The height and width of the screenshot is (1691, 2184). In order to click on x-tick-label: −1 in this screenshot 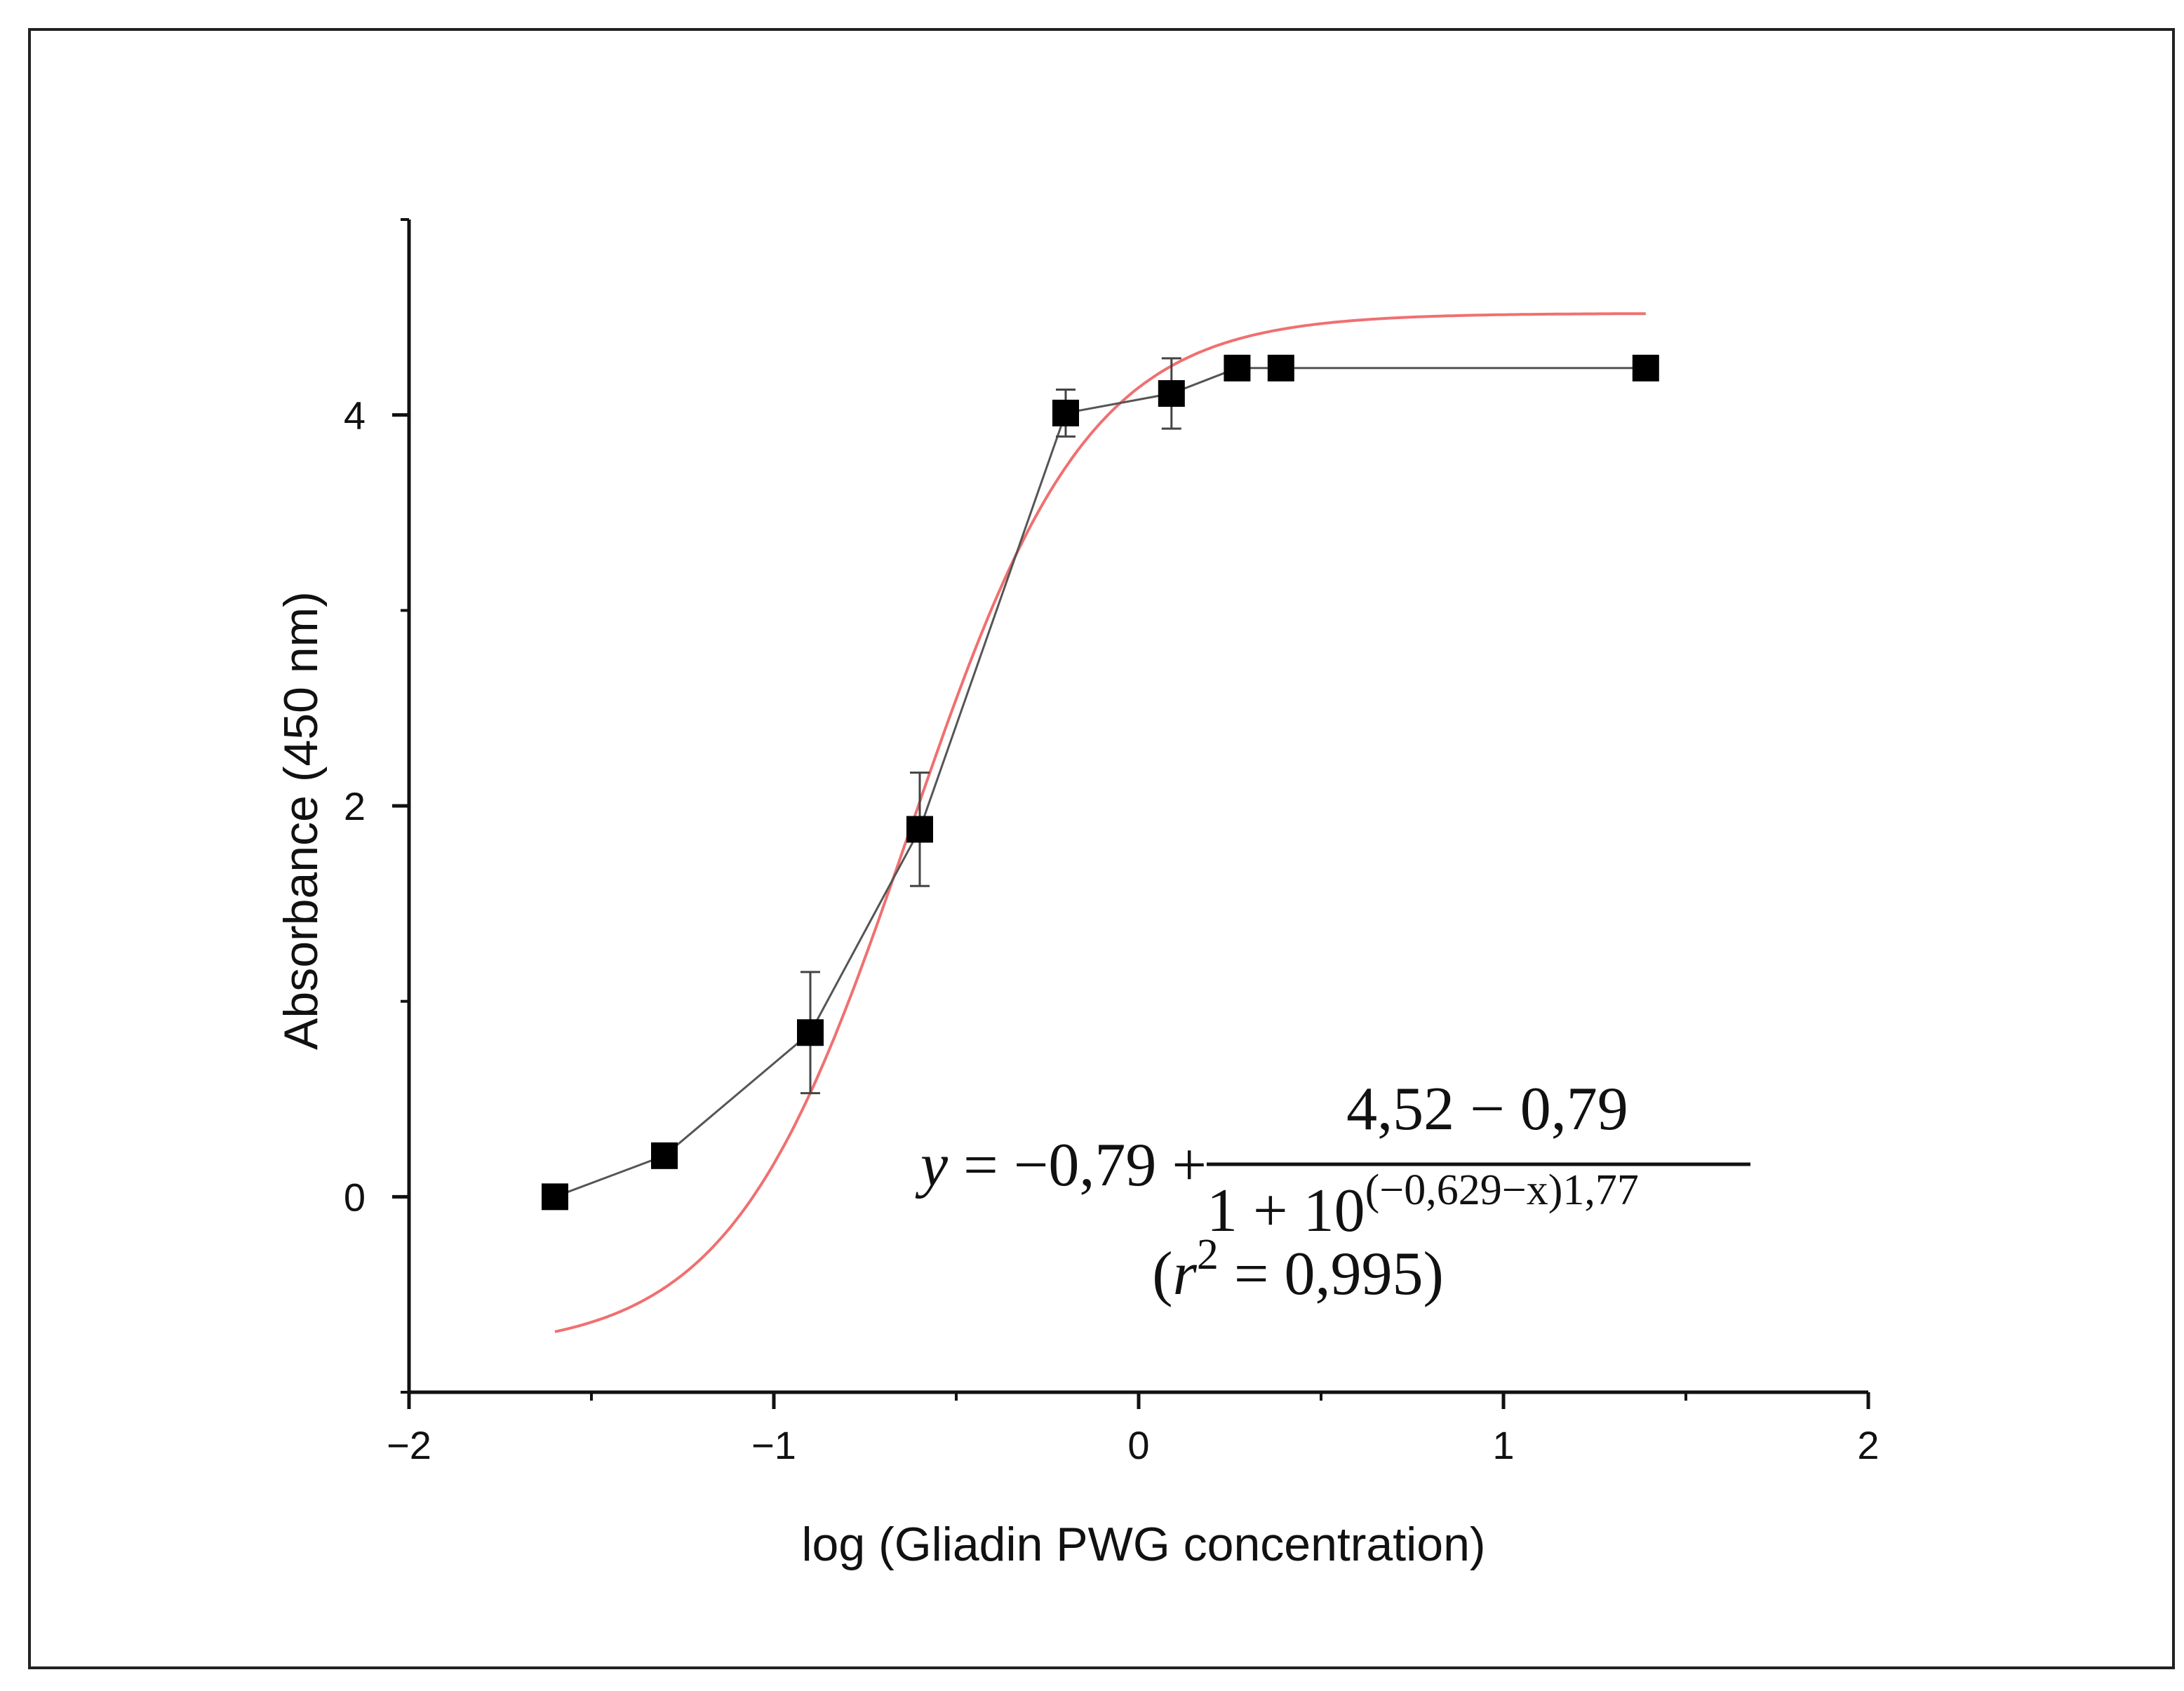, I will do `click(773, 1445)`.